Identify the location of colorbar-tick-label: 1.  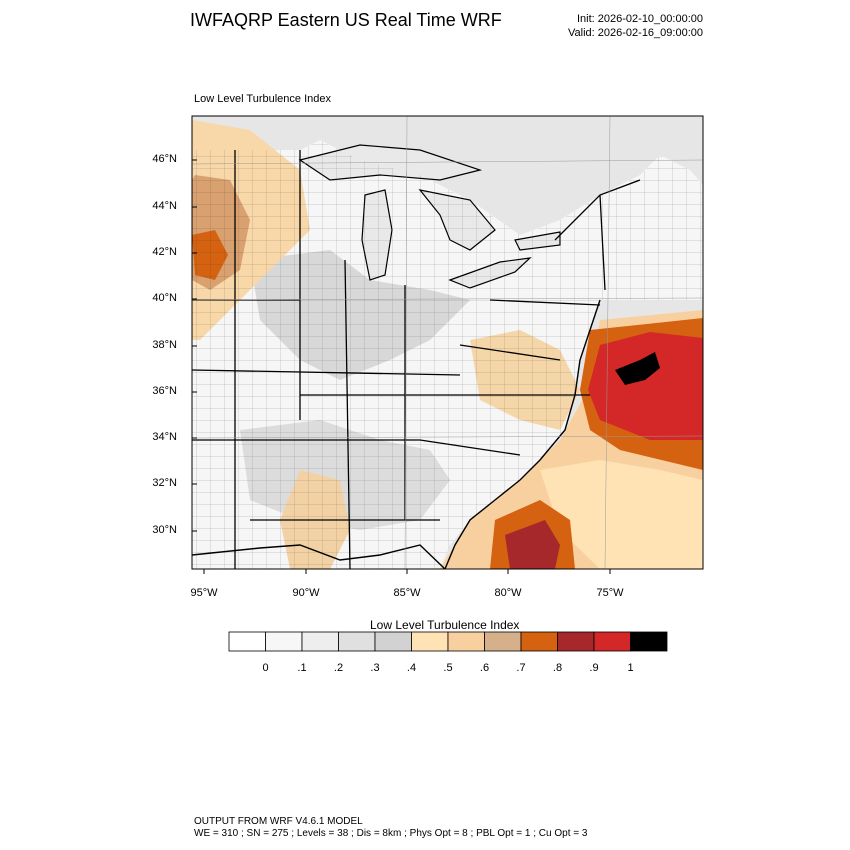
(630, 668).